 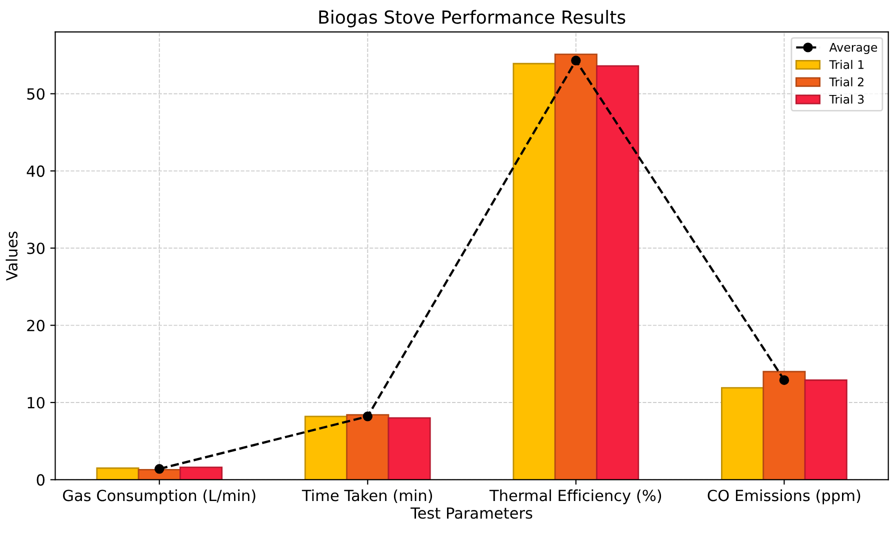 I want to click on y-tick-label: 50, so click(x=36, y=94).